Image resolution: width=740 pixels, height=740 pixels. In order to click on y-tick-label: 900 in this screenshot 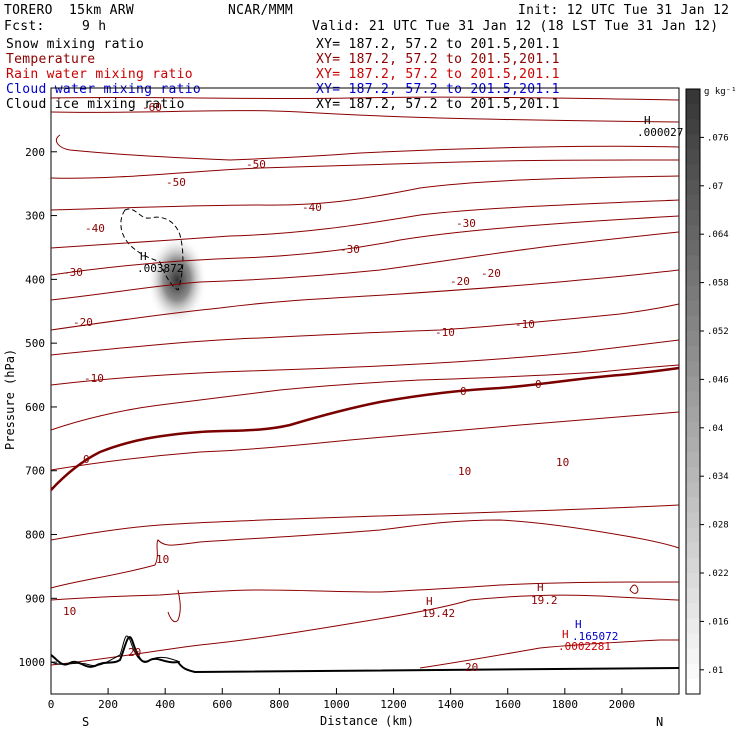, I will do `click(35, 598)`.